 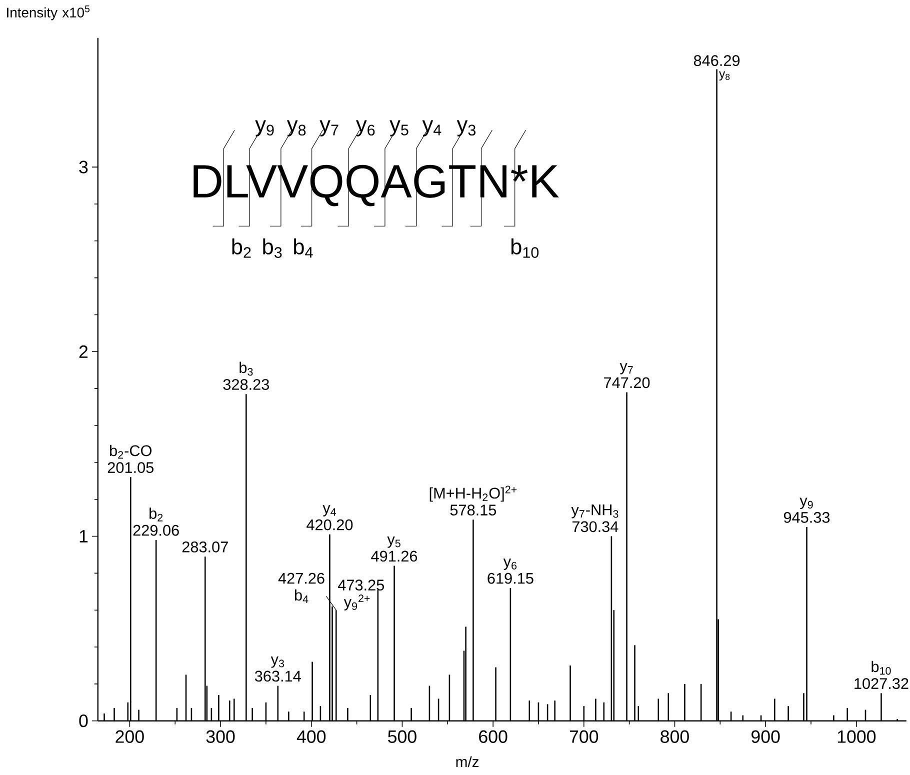 What do you see at coordinates (131, 468) in the screenshot?
I see `annotation: 201.05` at bounding box center [131, 468].